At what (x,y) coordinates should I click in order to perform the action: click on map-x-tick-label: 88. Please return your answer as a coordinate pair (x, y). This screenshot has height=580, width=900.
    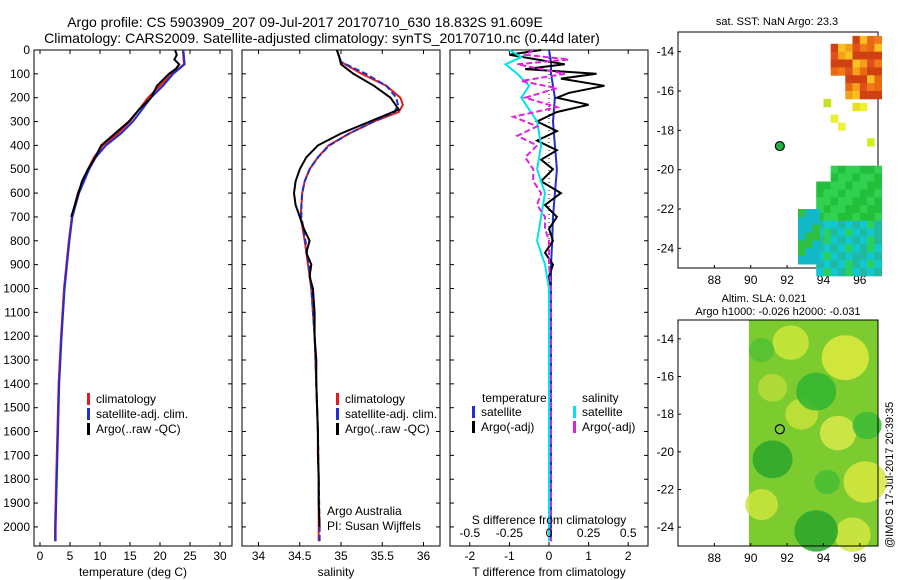
    Looking at the image, I should click on (715, 558).